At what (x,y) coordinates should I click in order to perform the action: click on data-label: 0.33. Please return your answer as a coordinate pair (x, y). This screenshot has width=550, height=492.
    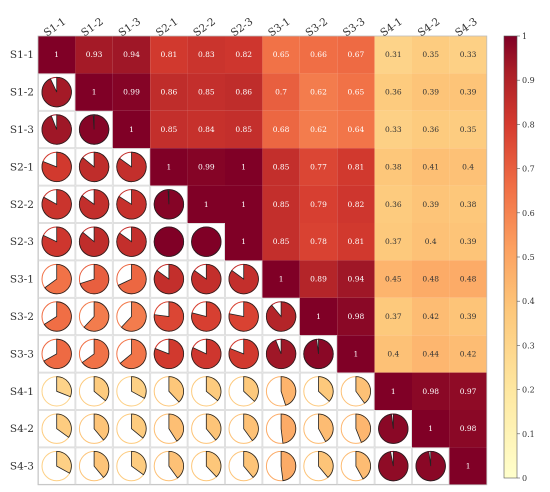
    Looking at the image, I should click on (468, 54).